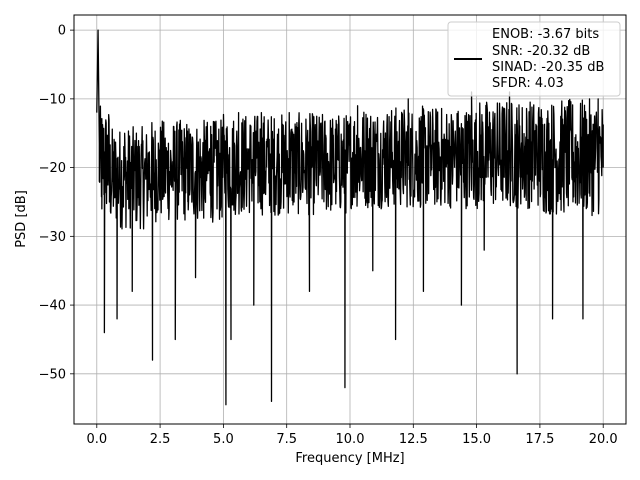  I want to click on x-tick-label: 12.5, so click(413, 439).